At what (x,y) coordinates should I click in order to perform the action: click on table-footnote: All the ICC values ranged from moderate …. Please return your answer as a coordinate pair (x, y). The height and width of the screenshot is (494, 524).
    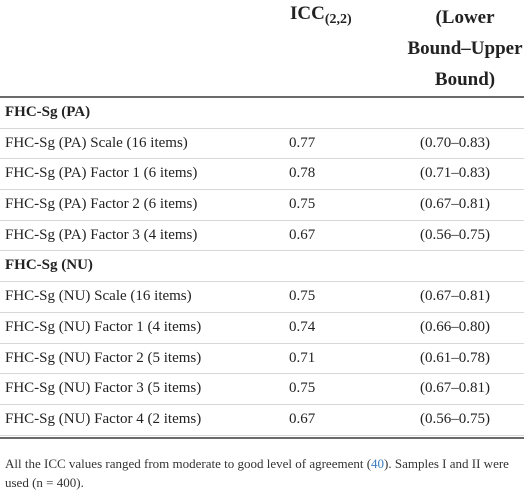
    Looking at the image, I should click on (261, 473).